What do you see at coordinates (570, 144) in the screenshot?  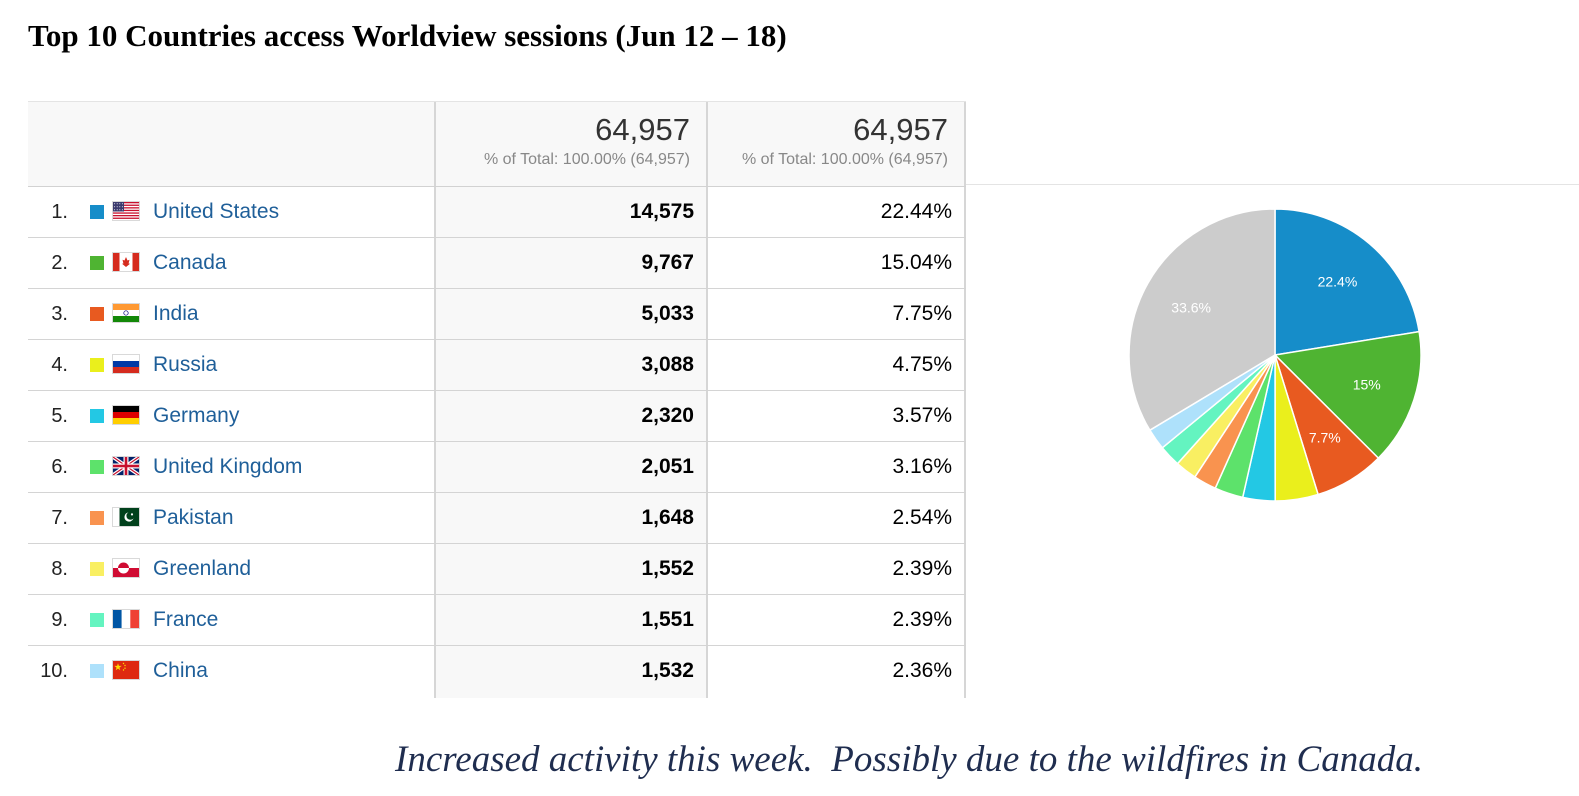 I see `sessions-total-header: 64,957 % of Total: 100.00% (64,957)` at bounding box center [570, 144].